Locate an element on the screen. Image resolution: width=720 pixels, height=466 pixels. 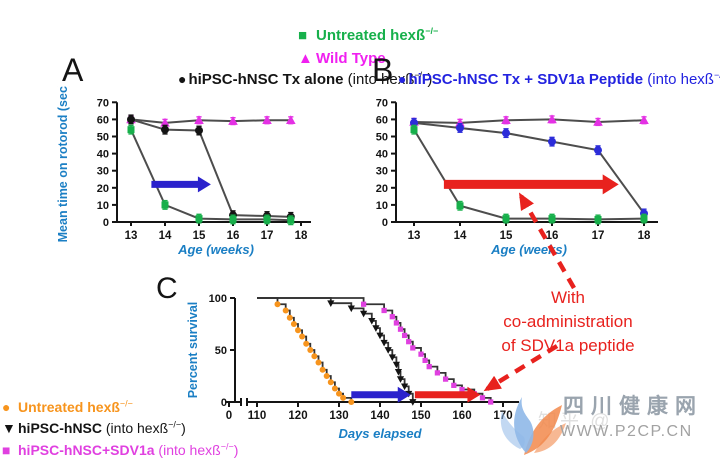
rotarod-chart-tx-sdv1a: 0 10 20 30 40 50 60 70 13 14 15 16 17 18 Age (weeks) is located at coordinates (517, 177).